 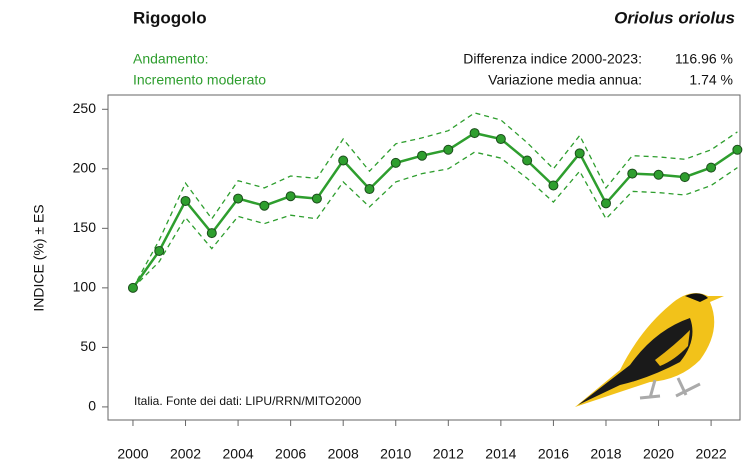 I want to click on chart-title: Rigogolo, so click(x=170, y=17).